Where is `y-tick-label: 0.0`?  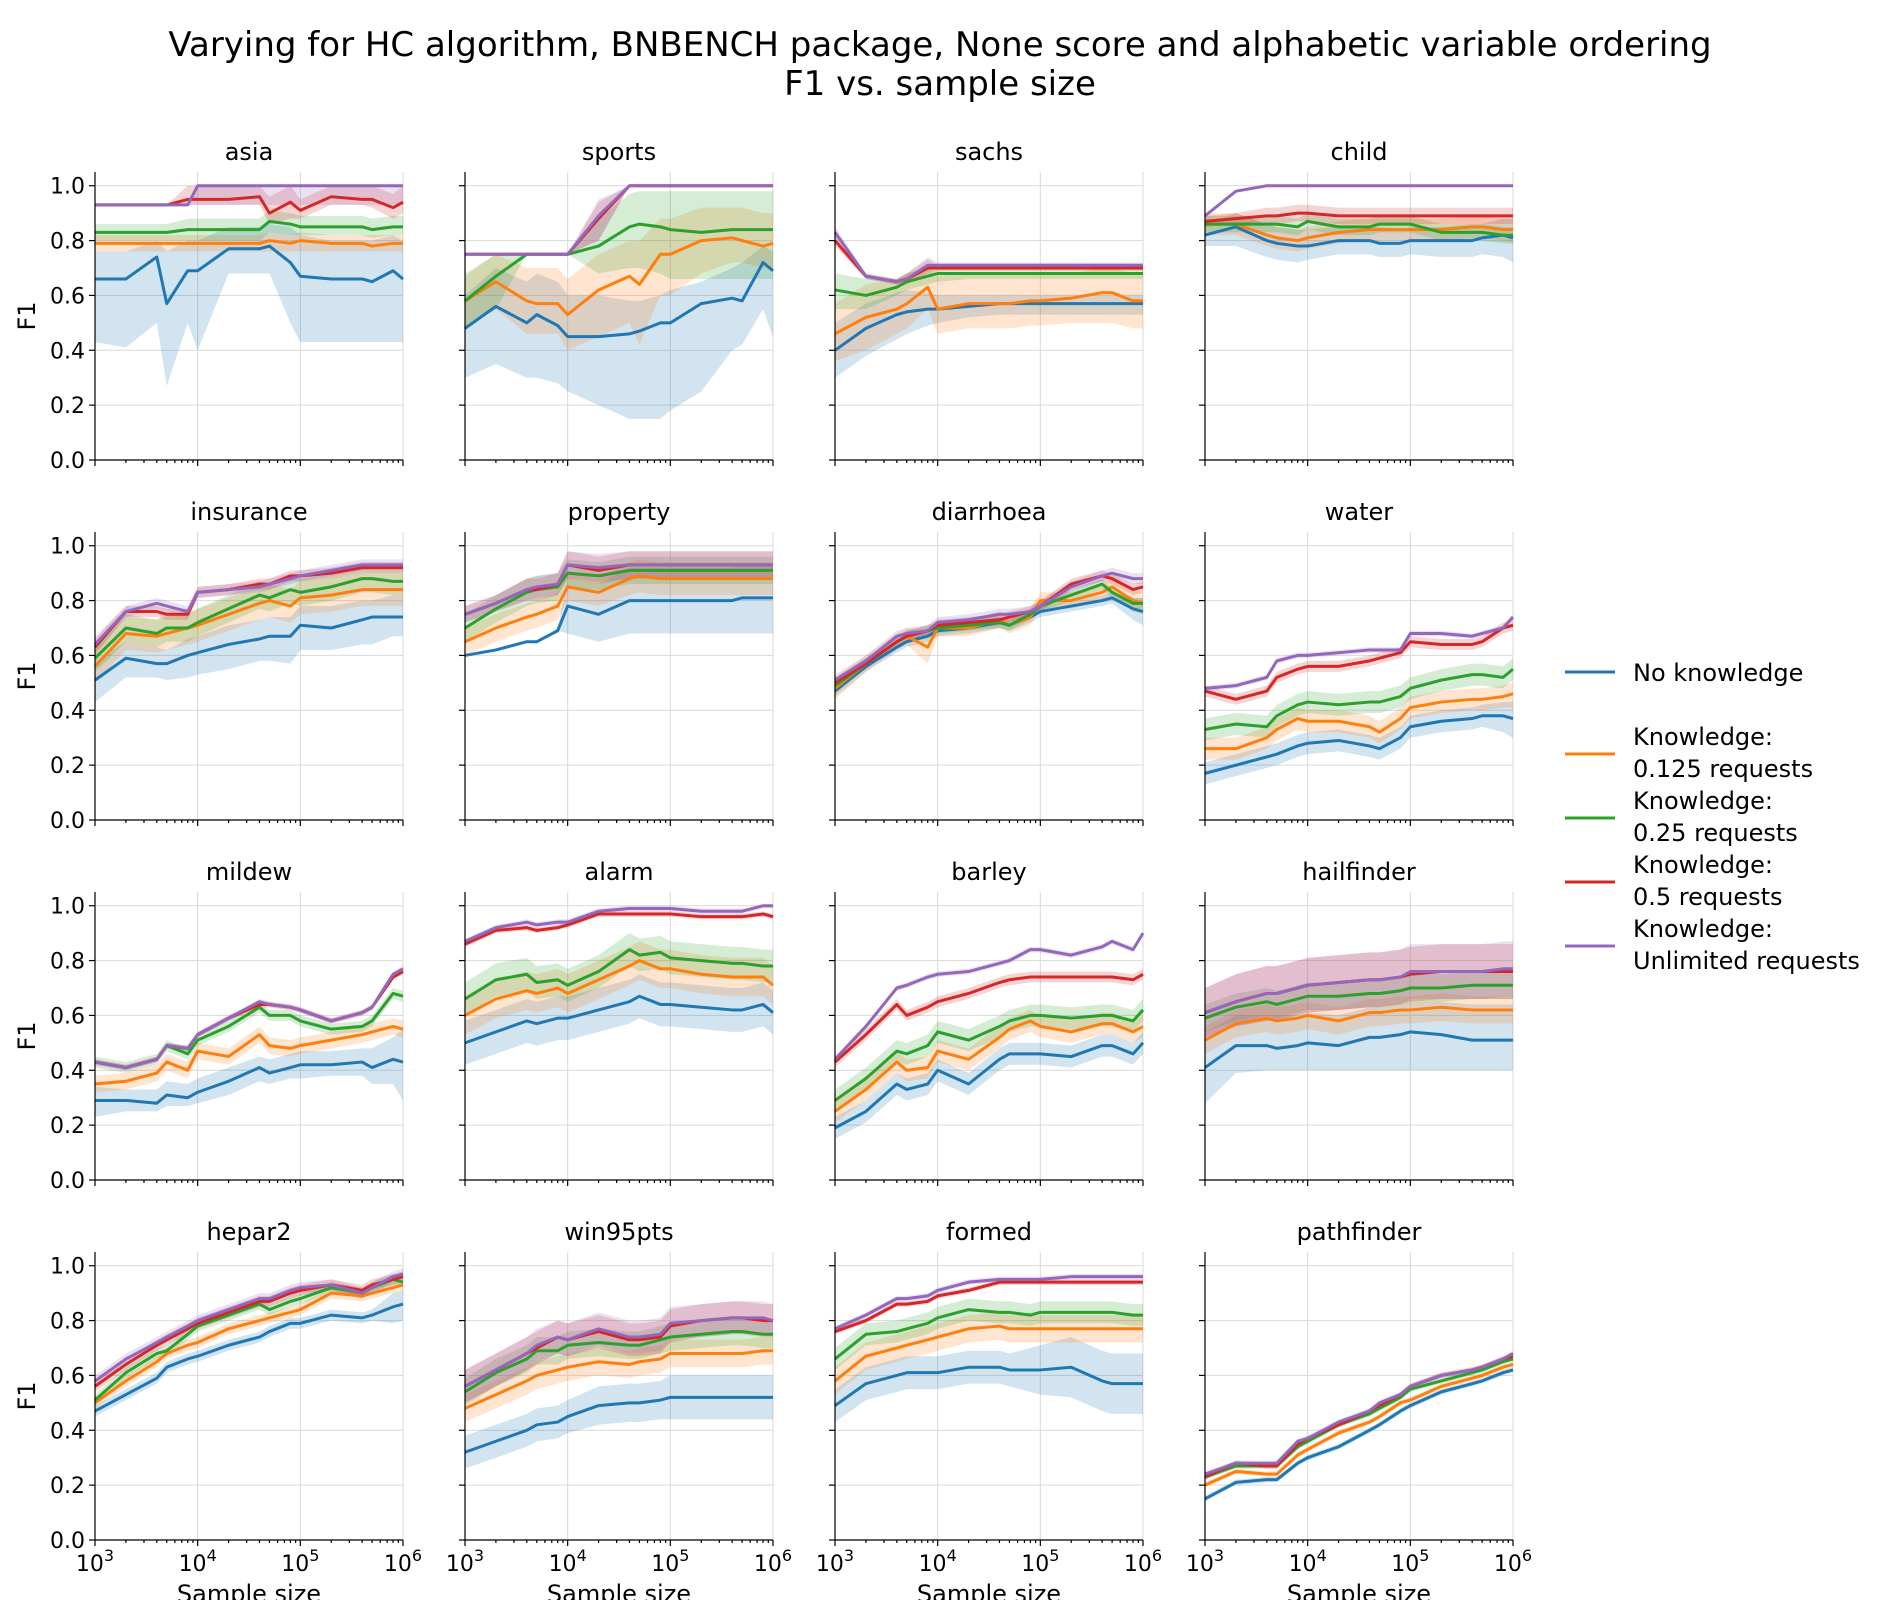 y-tick-label: 0.0 is located at coordinates (67, 1181).